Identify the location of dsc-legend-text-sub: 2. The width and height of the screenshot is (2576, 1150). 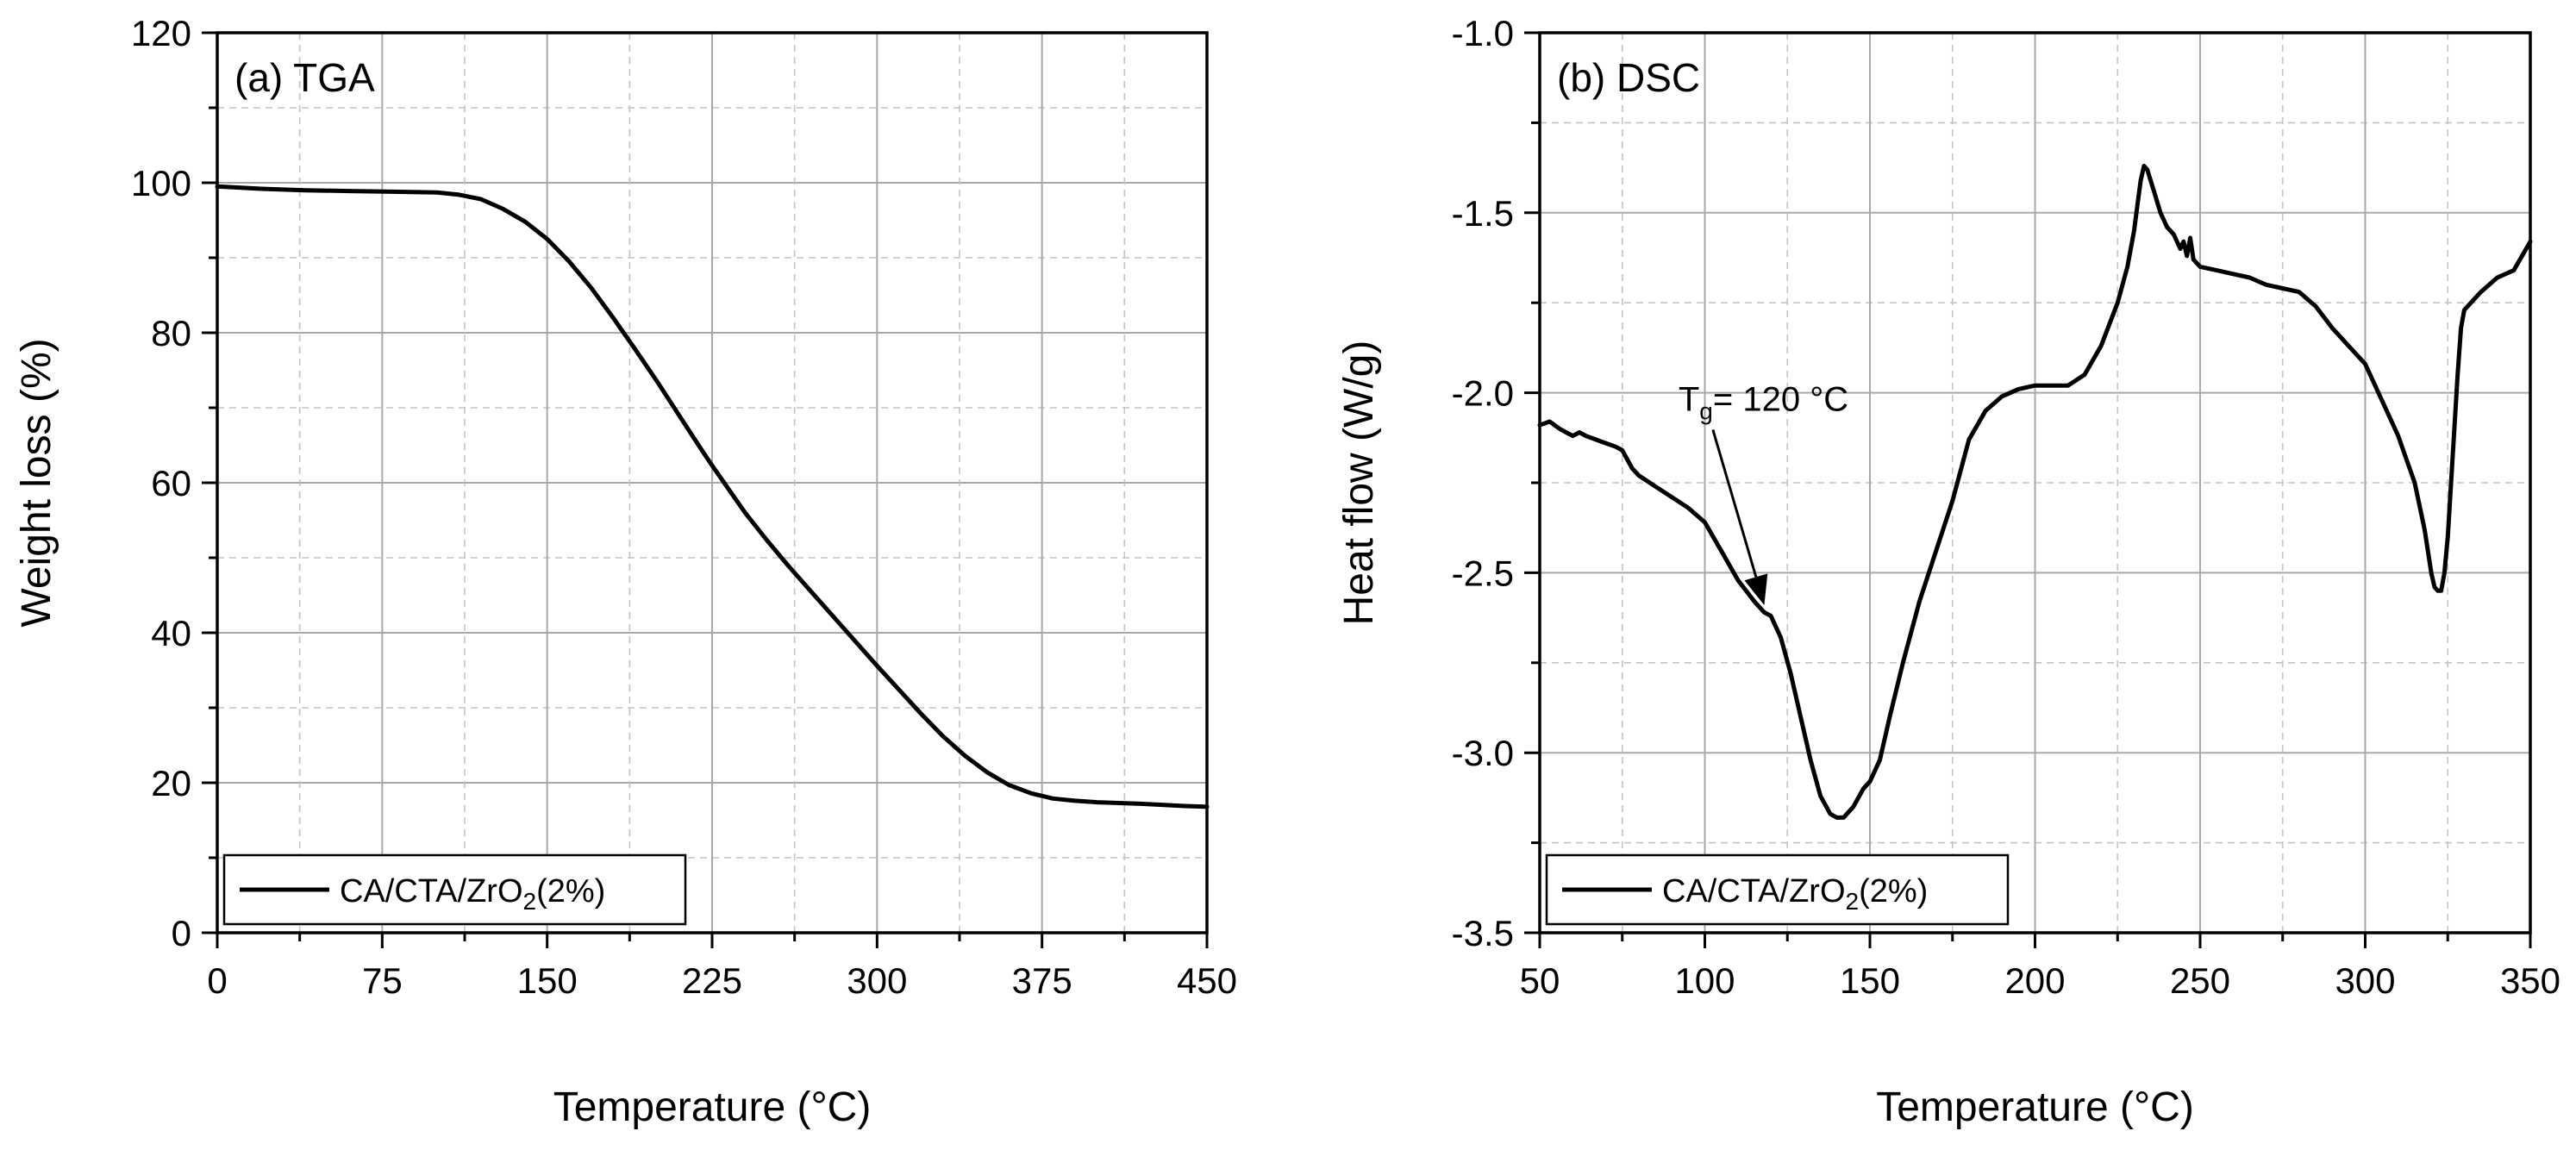
(1853, 901).